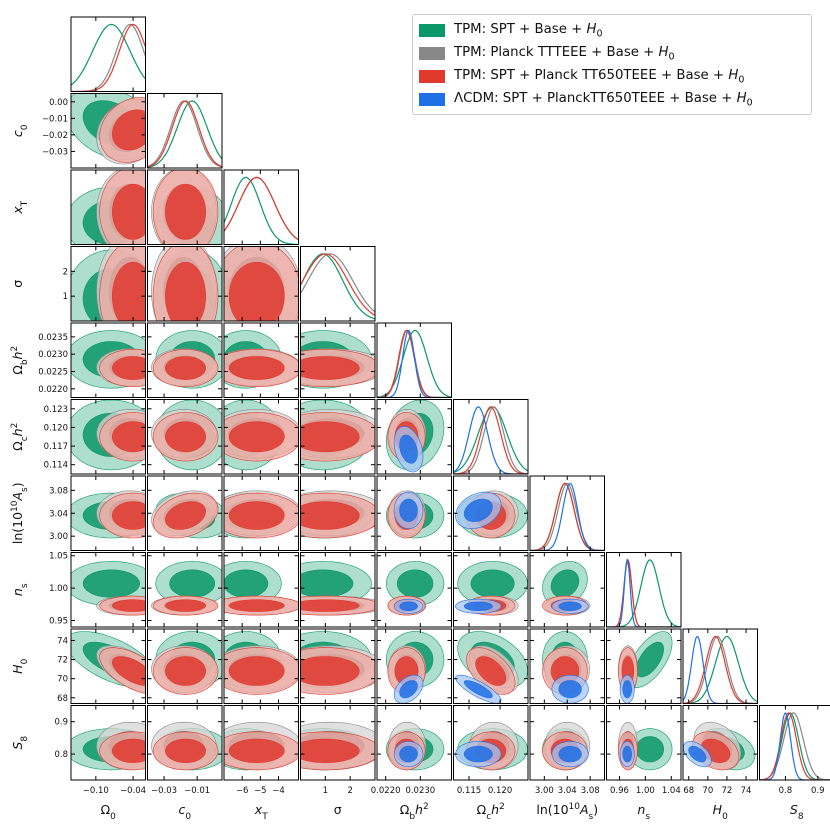  I want to click on x-axis-label: σ, so click(338, 809).